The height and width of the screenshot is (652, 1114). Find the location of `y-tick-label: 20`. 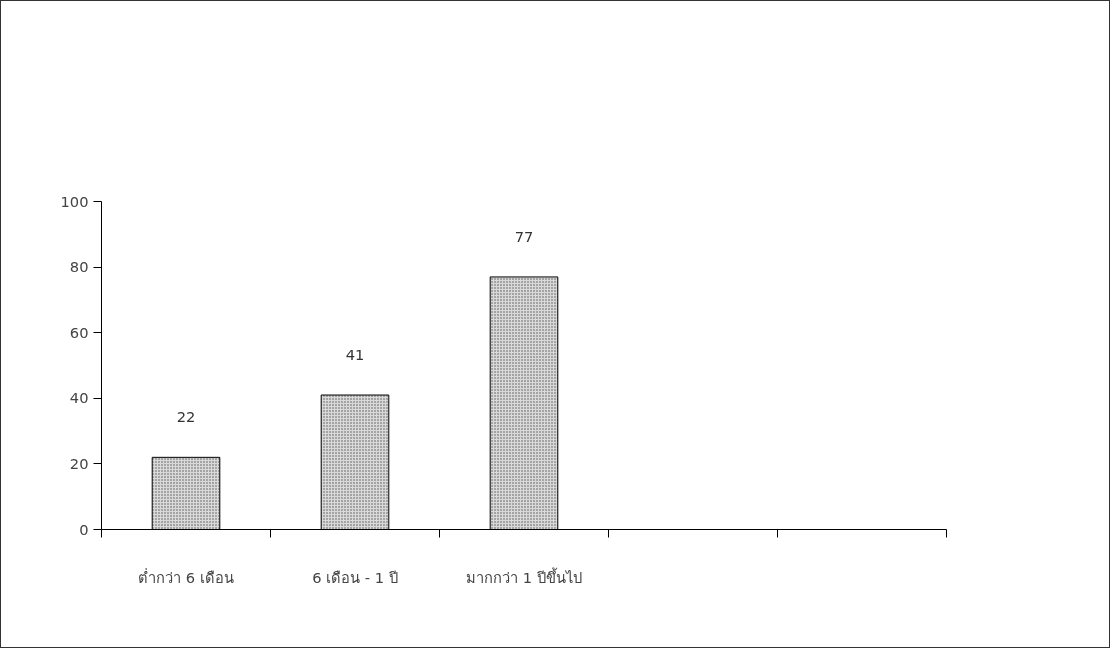

y-tick-label: 20 is located at coordinates (79, 463).